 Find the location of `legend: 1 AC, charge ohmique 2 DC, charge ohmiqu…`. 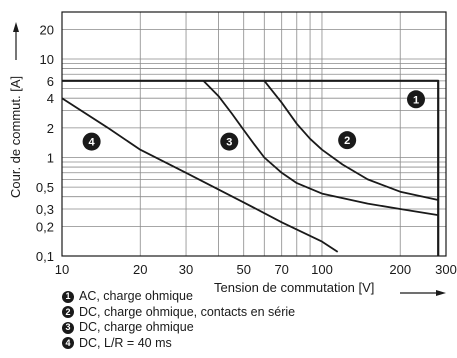

legend: 1 AC, charge ohmique 2 DC, charge ohmiqu… is located at coordinates (178, 320).